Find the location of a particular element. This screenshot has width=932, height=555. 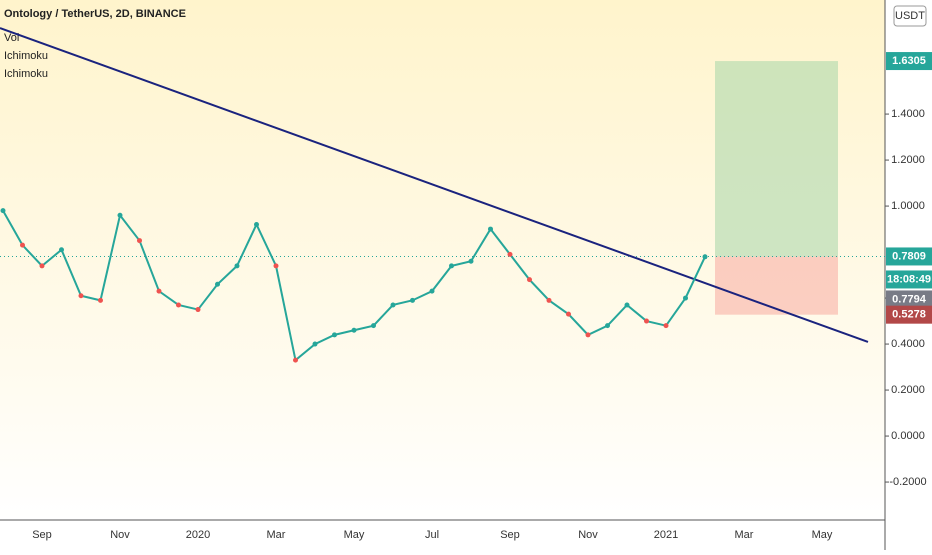

countdown: 18:08:49 is located at coordinates (909, 279).